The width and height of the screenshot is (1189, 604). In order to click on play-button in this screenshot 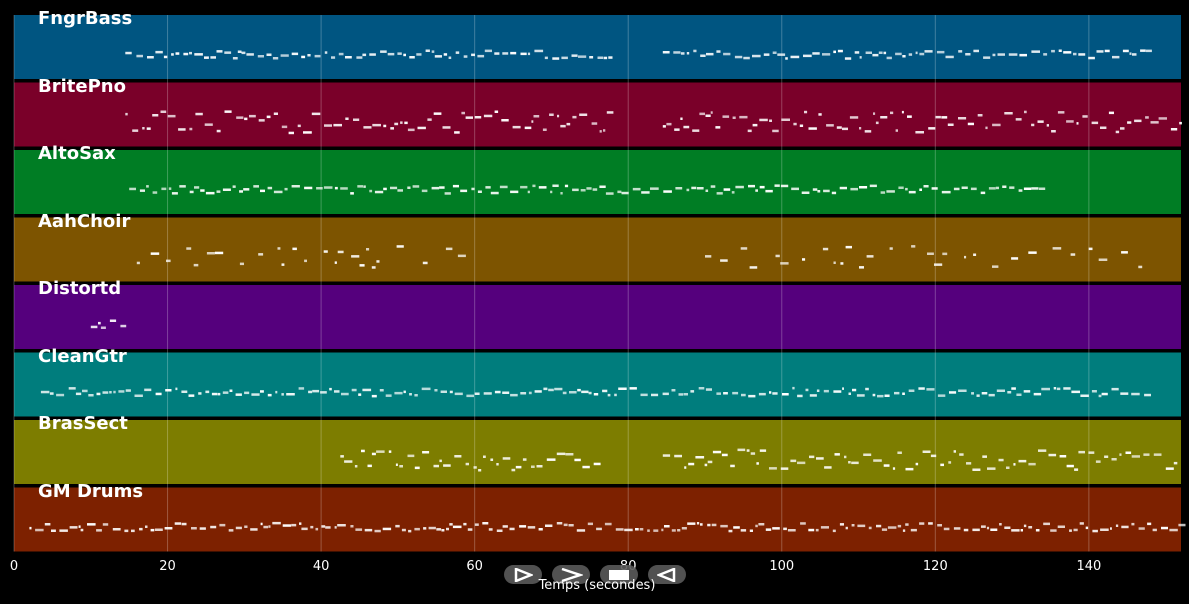, I will do `click(523, 574)`.